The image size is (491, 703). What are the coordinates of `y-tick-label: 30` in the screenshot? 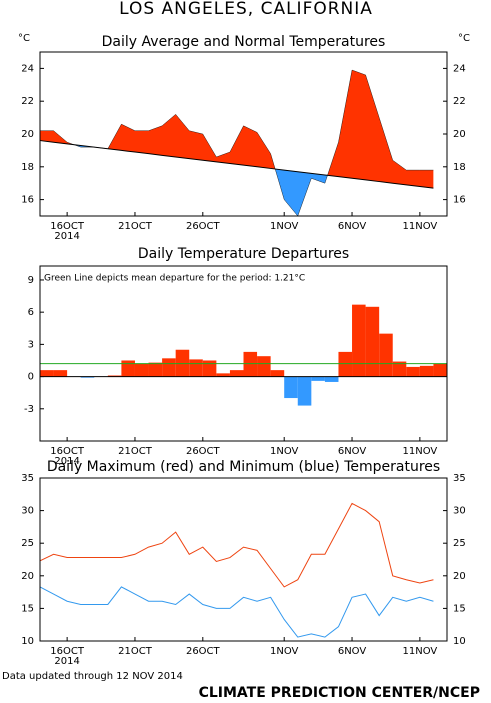 It's located at (27, 511).